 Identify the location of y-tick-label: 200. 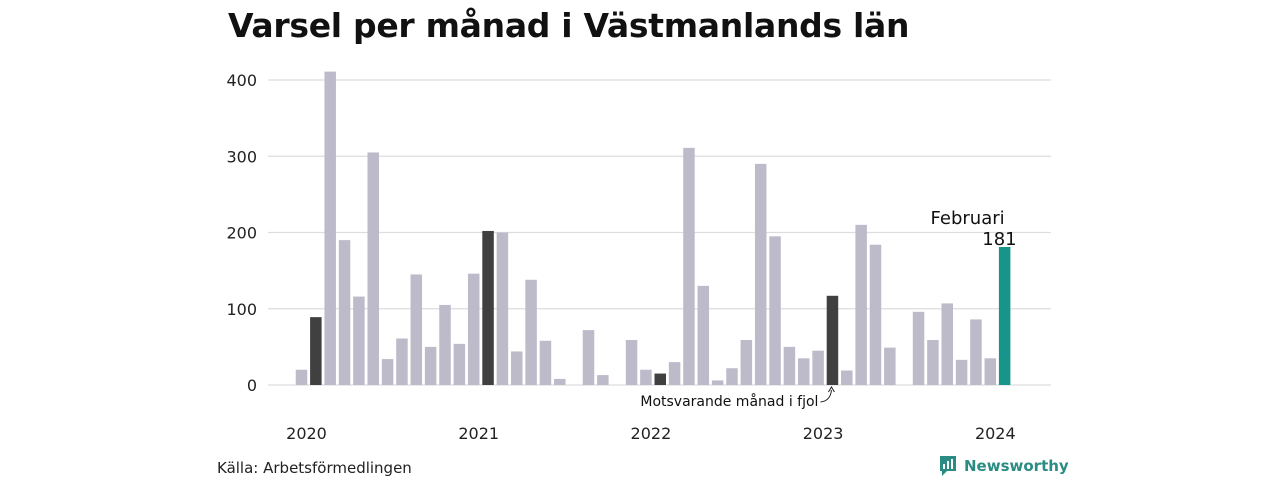
(241, 233).